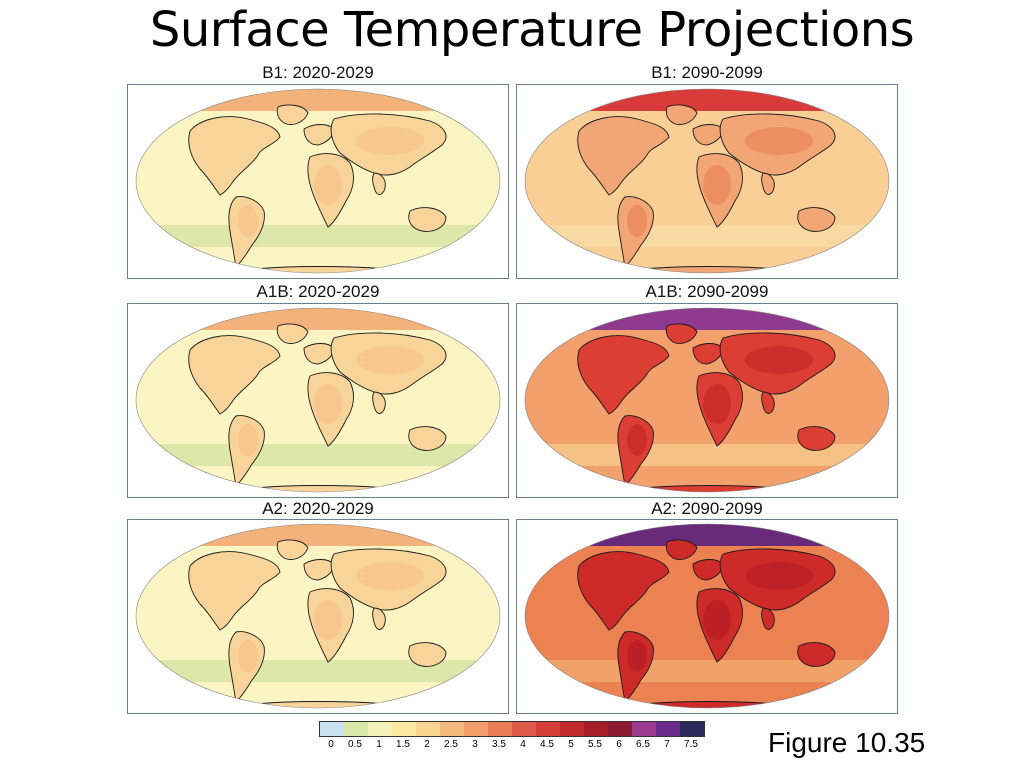 This screenshot has height=768, width=1024. What do you see at coordinates (318, 508) in the screenshot?
I see `panel-title-a2-2020: A2: 2020-2029` at bounding box center [318, 508].